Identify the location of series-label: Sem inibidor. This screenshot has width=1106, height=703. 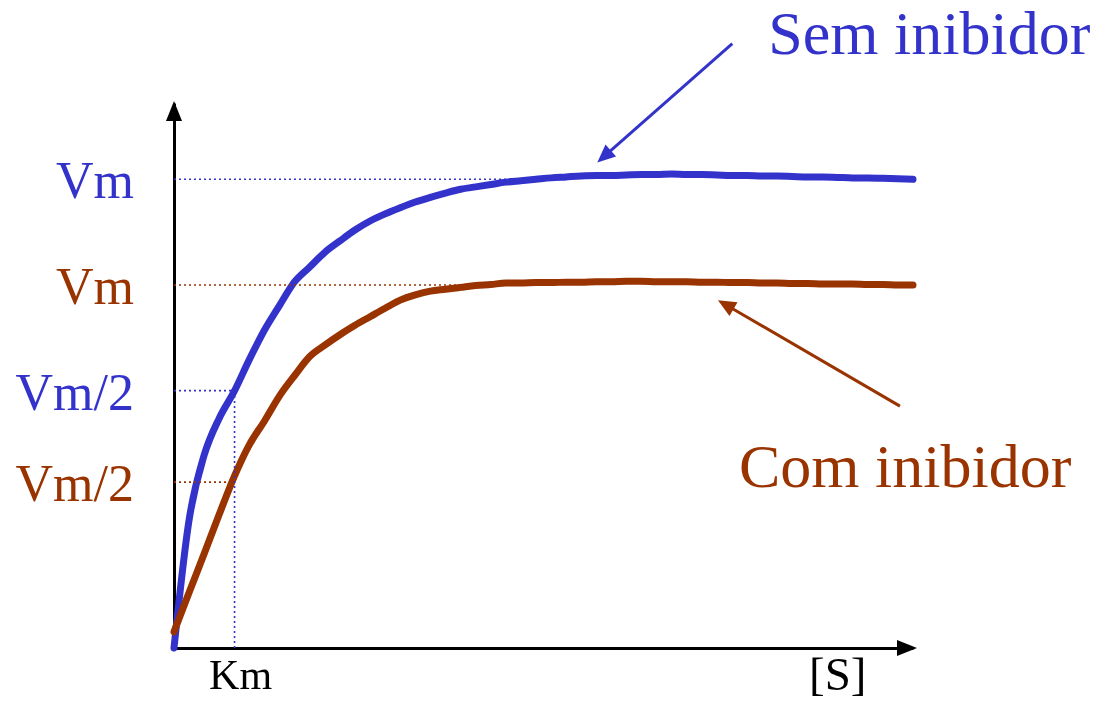
(929, 33).